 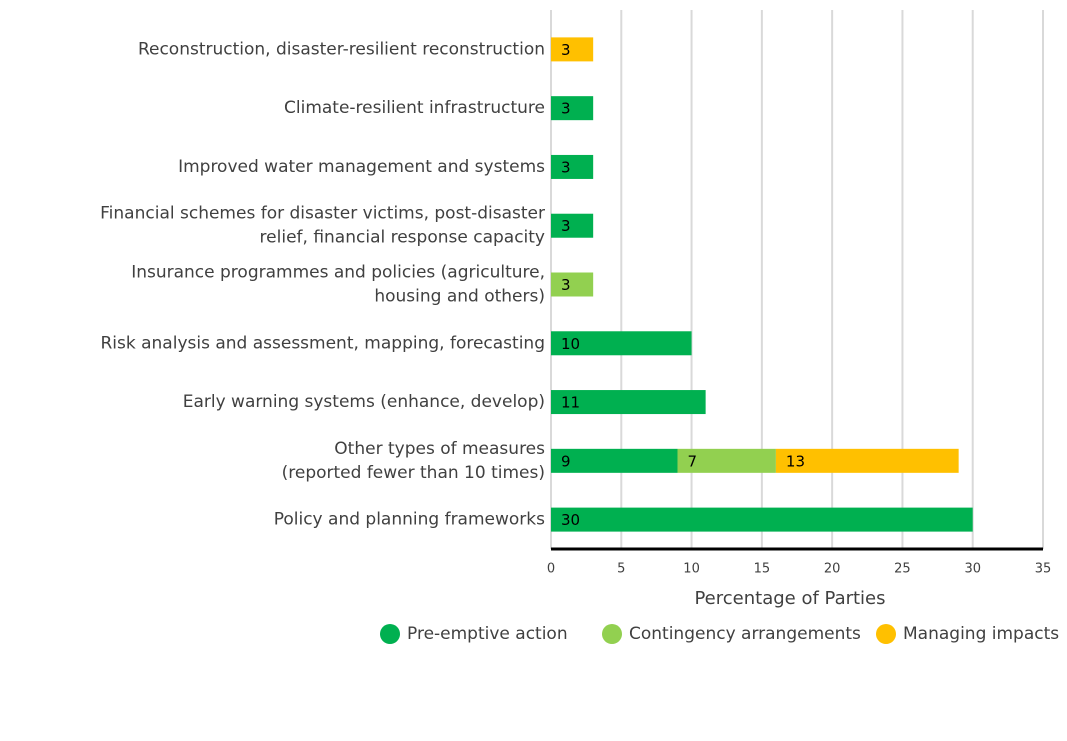 What do you see at coordinates (621, 569) in the screenshot?
I see `x-tick-label: 5` at bounding box center [621, 569].